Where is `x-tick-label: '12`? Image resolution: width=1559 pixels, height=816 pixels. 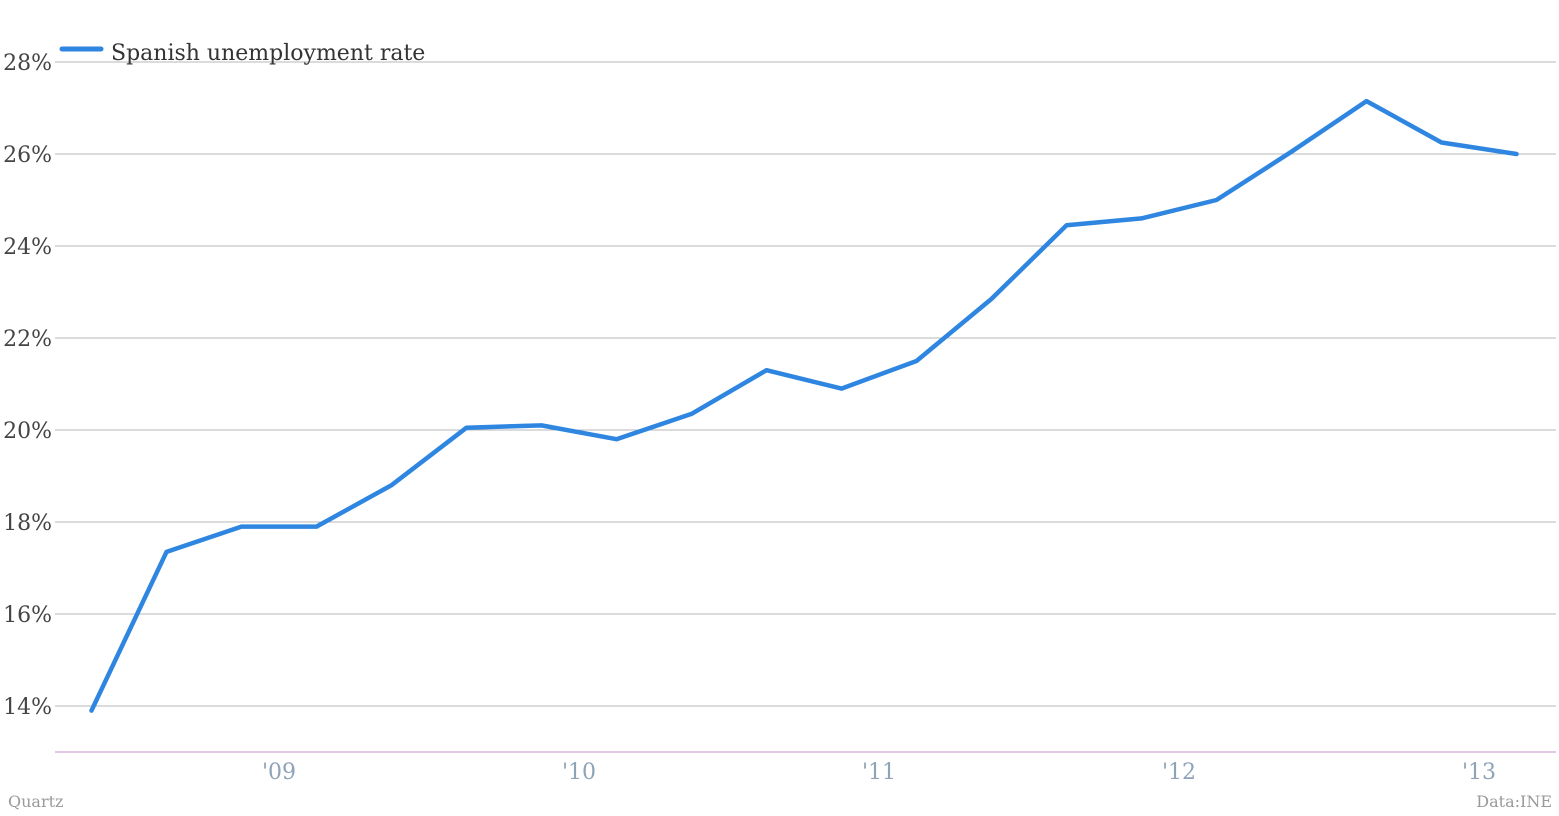 x-tick-label: '12 is located at coordinates (1179, 772).